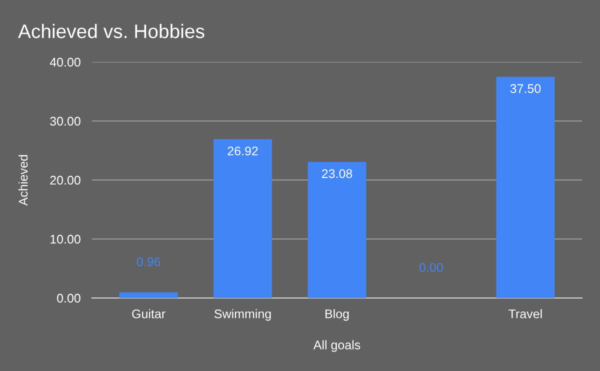 This screenshot has height=371, width=600. Describe the element at coordinates (337, 173) in the screenshot. I see `data-label: 23.08` at that location.